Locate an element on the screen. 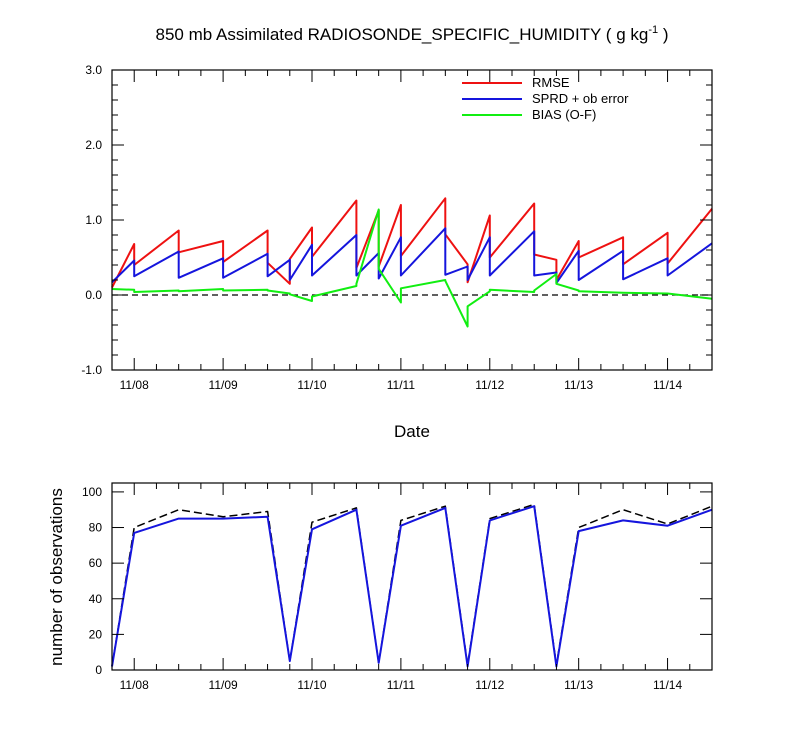 The width and height of the screenshot is (800, 750). series-line-rmse is located at coordinates (412, 242).